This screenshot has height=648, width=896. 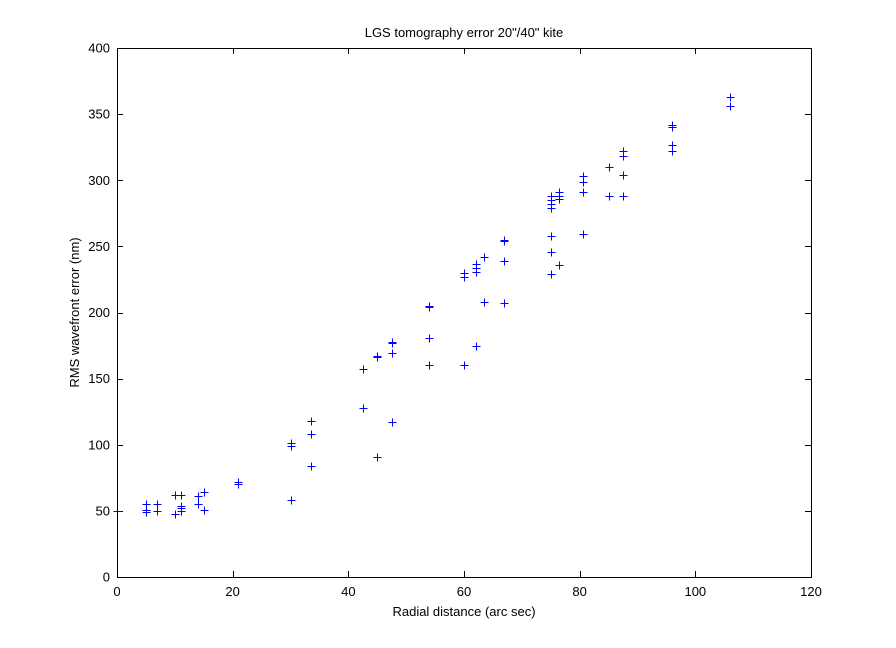 What do you see at coordinates (74, 312) in the screenshot?
I see `y-axis-label: RMS wavefront error (nm)` at bounding box center [74, 312].